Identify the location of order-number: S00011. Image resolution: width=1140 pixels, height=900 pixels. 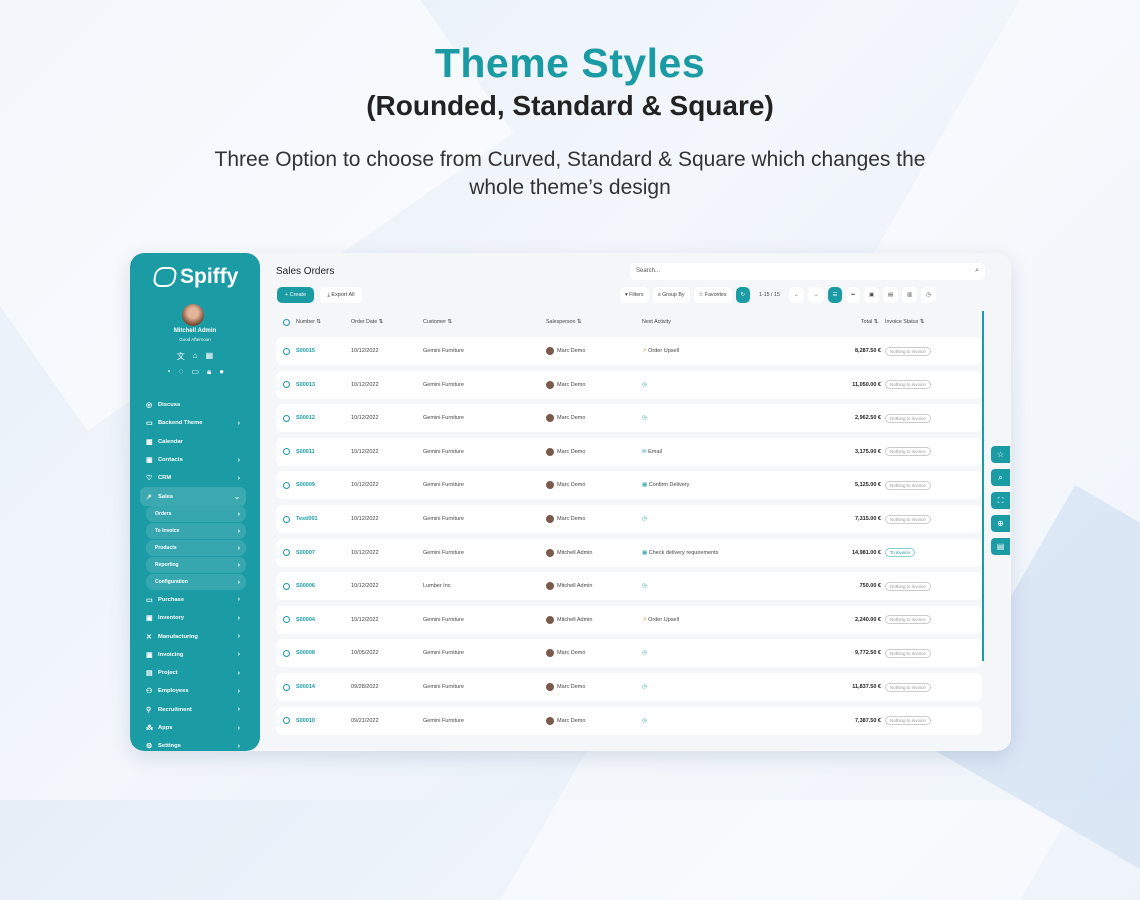
(305, 451).